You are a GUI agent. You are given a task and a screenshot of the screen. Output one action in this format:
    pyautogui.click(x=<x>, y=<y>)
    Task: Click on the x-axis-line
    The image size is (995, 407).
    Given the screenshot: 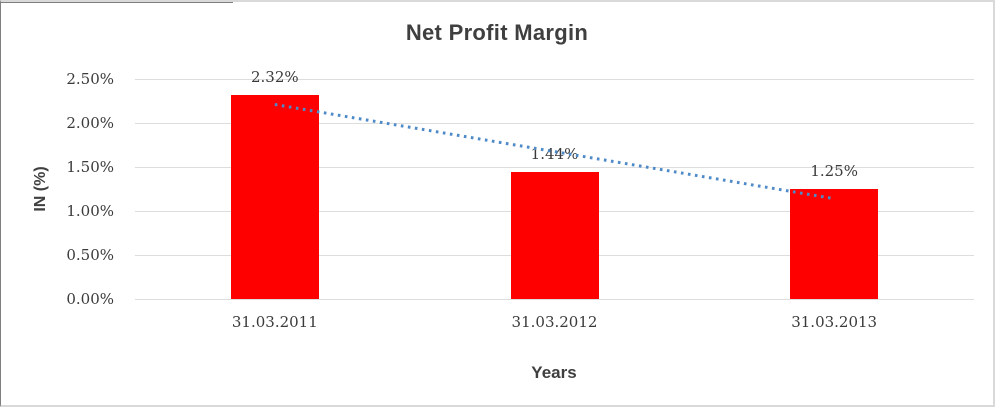 What is the action you would take?
    pyautogui.click(x=554, y=299)
    